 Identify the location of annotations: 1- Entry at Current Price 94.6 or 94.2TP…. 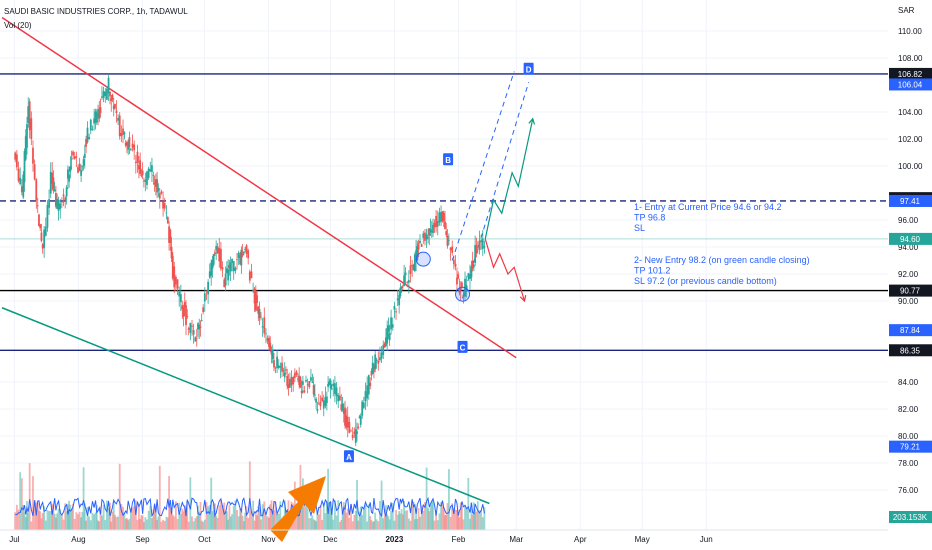
(722, 244).